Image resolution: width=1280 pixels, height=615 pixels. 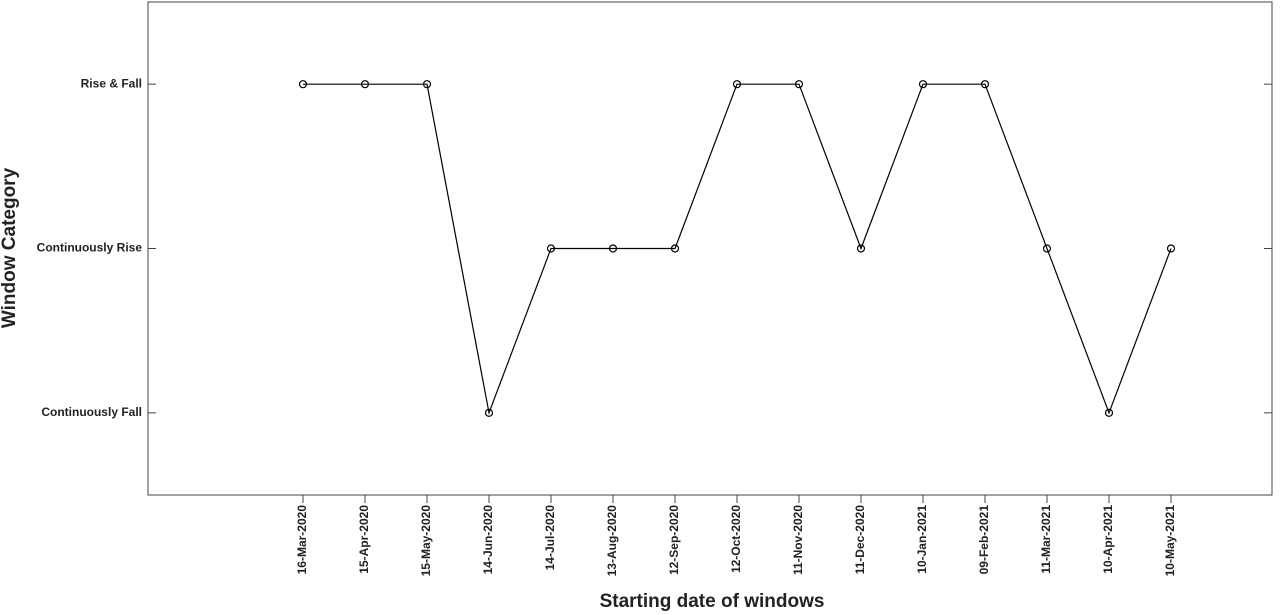 What do you see at coordinates (550, 538) in the screenshot?
I see `x-tick-label: 14-Jul-2020` at bounding box center [550, 538].